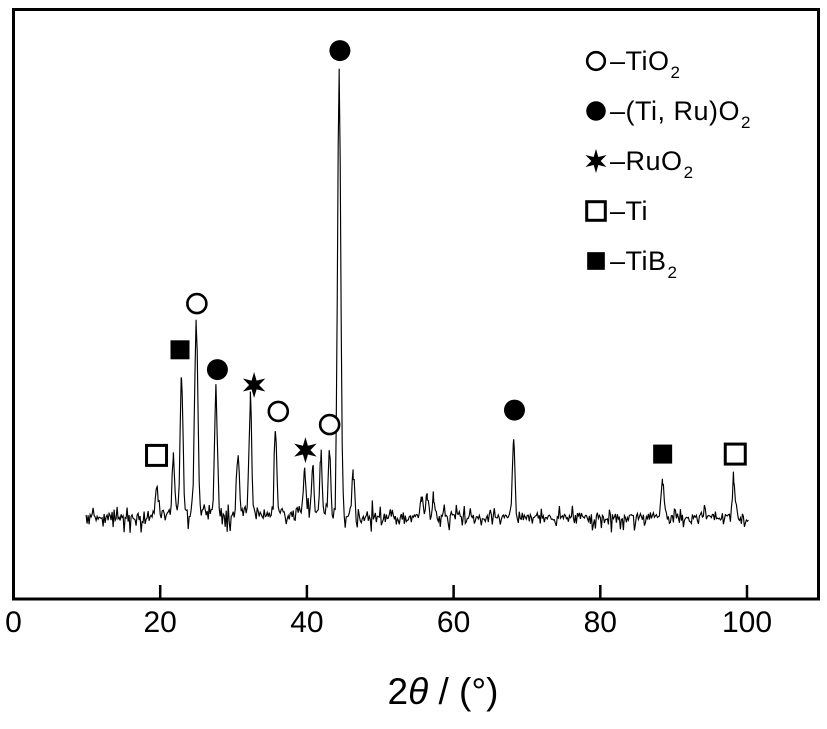  I want to click on x-axis-label-theta: θ, so click(418, 691).